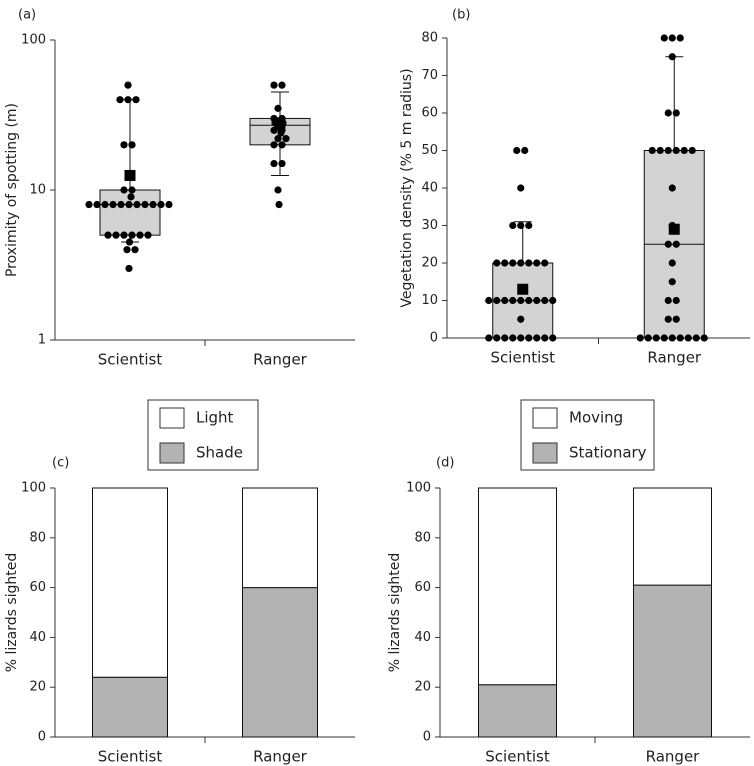 The width and height of the screenshot is (754, 766). I want to click on y-tick-label: 0, so click(434, 338).